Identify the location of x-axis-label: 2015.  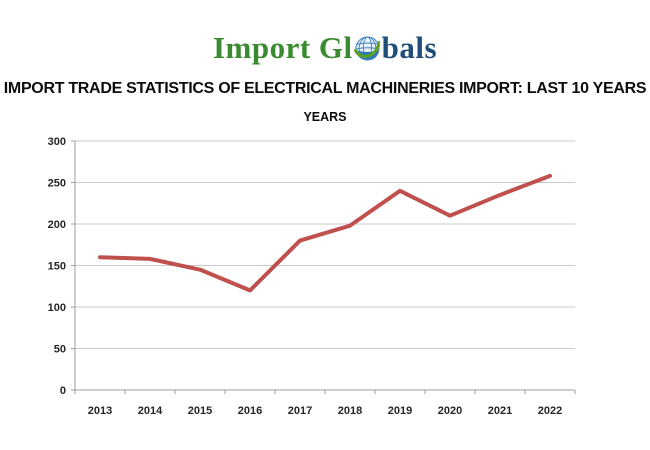
(200, 411).